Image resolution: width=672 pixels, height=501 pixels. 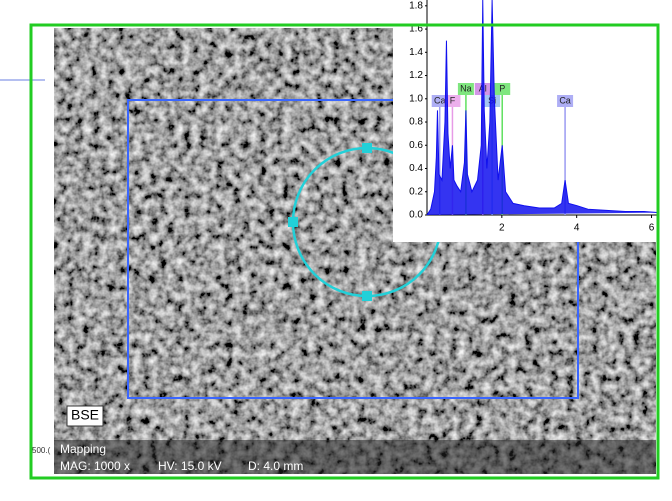 I want to click on y-tick-label: 0.6, so click(x=416, y=145).